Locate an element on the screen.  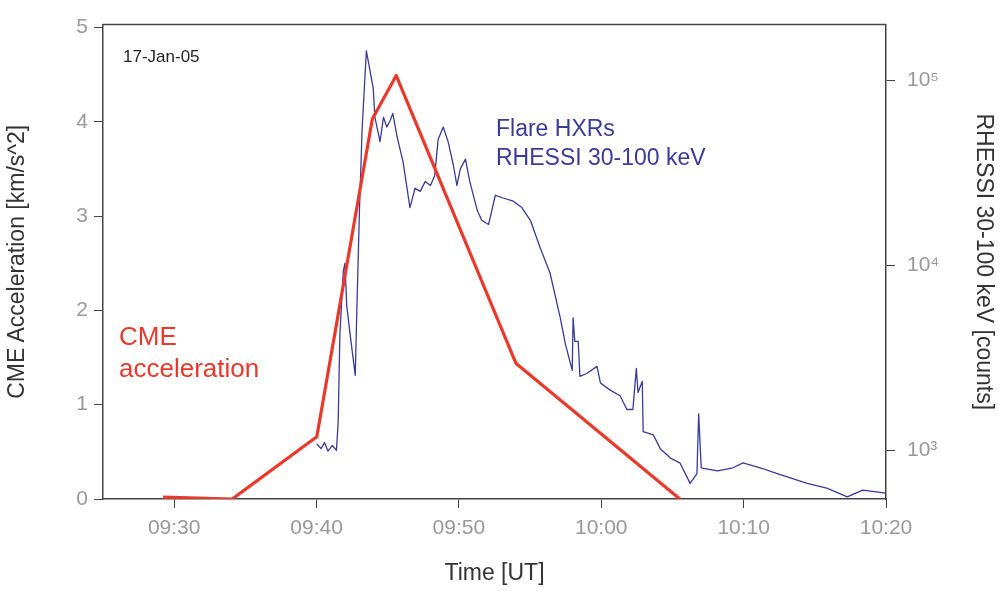
y-tick-label: 0 is located at coordinates (82, 497).